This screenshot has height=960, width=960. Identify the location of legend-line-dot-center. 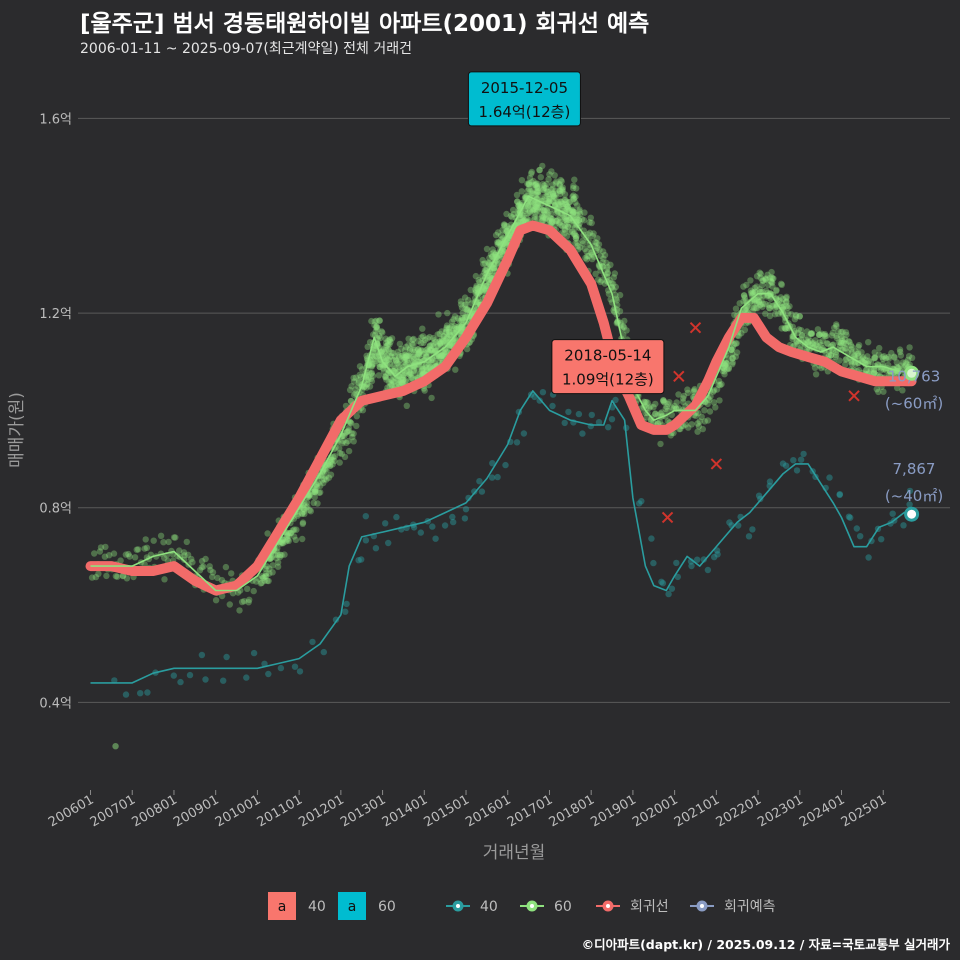
(702, 906).